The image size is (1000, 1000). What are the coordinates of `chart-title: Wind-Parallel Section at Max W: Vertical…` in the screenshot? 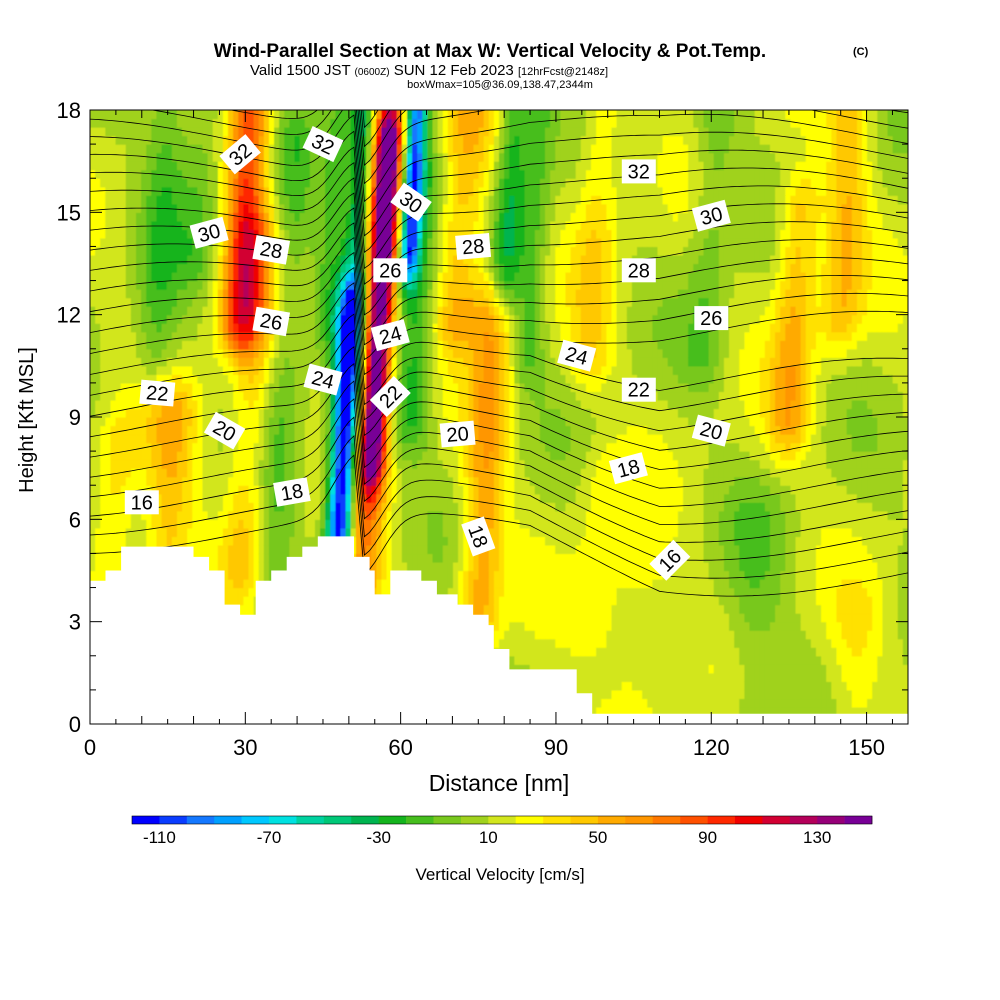 It's located at (490, 51).